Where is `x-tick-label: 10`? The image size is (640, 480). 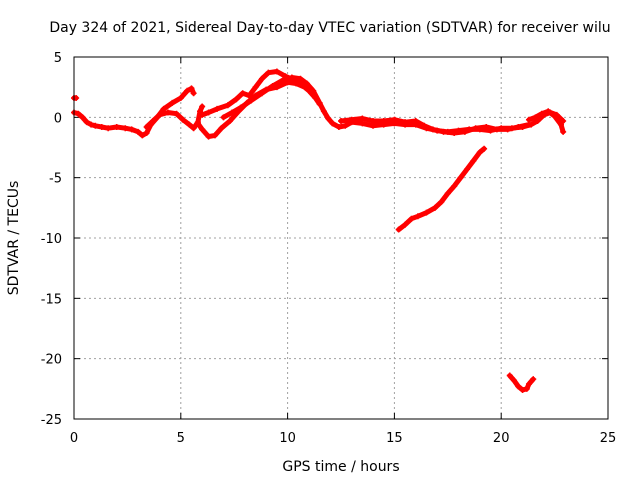 x-tick-label: 10 is located at coordinates (287, 438).